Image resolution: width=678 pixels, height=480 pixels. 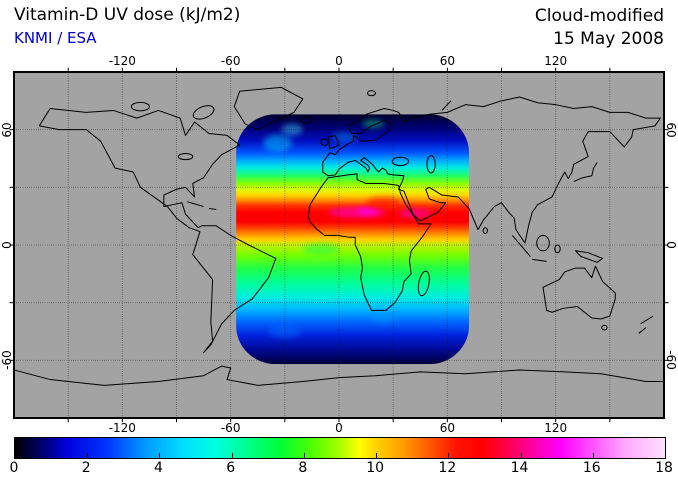 What do you see at coordinates (369, 242) in the screenshot?
I see `africa-coast` at bounding box center [369, 242].